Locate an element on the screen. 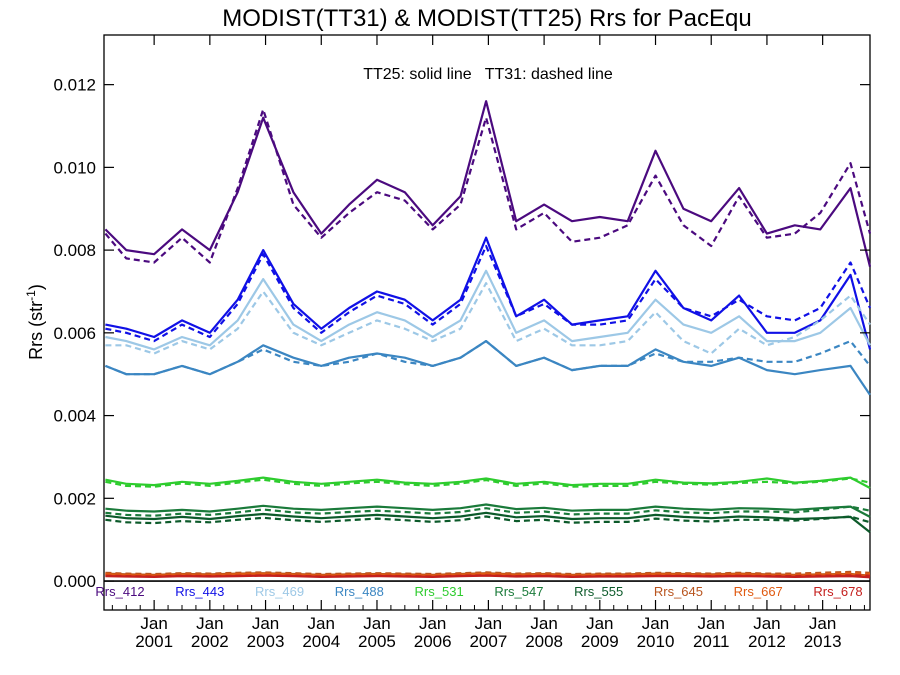  x-tick-year: 2011 is located at coordinates (711, 641).